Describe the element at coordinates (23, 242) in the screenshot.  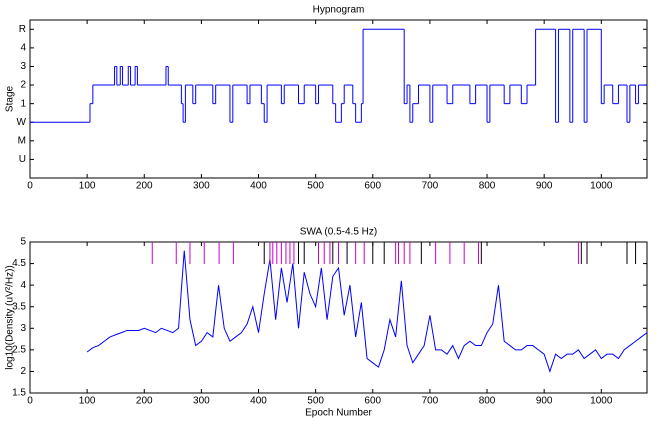
I see `y-tick-label: 5` at that location.